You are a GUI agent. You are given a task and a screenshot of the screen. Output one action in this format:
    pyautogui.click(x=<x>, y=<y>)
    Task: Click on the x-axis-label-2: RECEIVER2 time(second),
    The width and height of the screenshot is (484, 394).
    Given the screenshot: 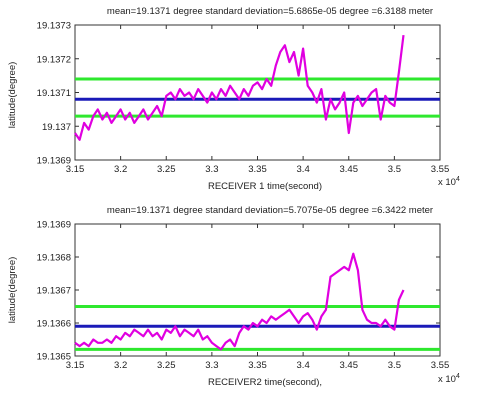 What is the action you would take?
    pyautogui.click(x=265, y=382)
    